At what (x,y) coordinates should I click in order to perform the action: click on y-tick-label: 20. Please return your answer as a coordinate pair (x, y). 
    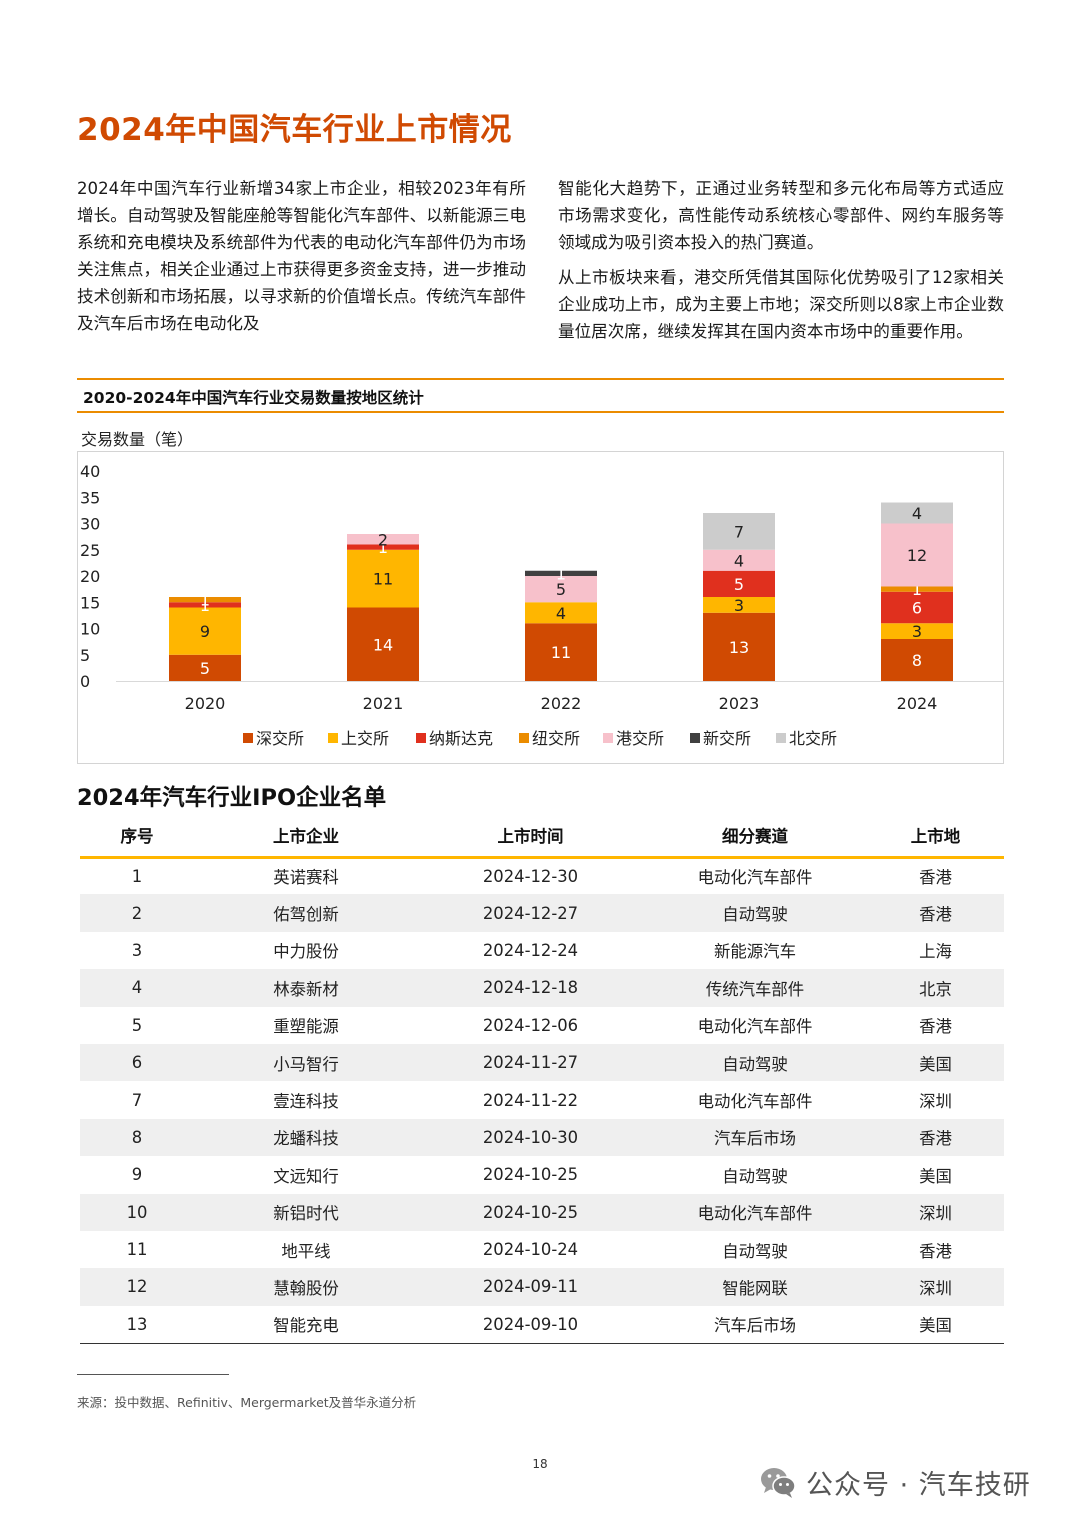
    Looking at the image, I should click on (90, 576).